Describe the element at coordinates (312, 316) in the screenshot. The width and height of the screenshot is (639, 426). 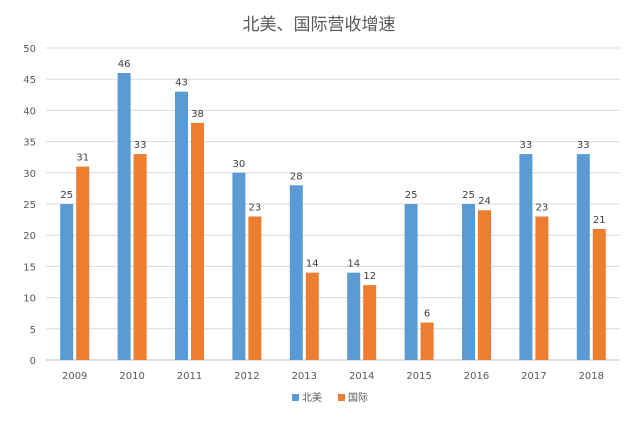
I see `bar-国际-2013` at that location.